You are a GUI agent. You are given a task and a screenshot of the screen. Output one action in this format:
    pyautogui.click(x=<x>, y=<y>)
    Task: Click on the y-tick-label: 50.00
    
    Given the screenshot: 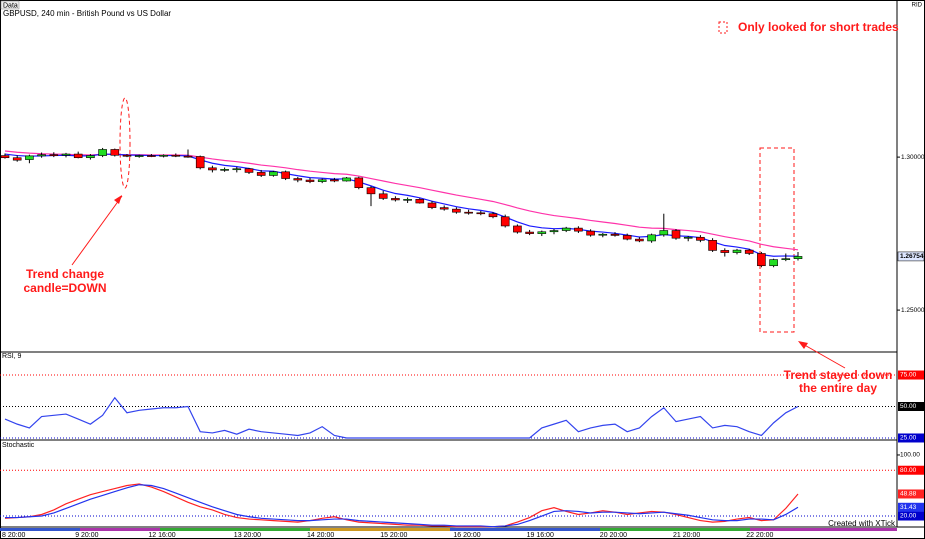 What is the action you would take?
    pyautogui.click(x=908, y=406)
    